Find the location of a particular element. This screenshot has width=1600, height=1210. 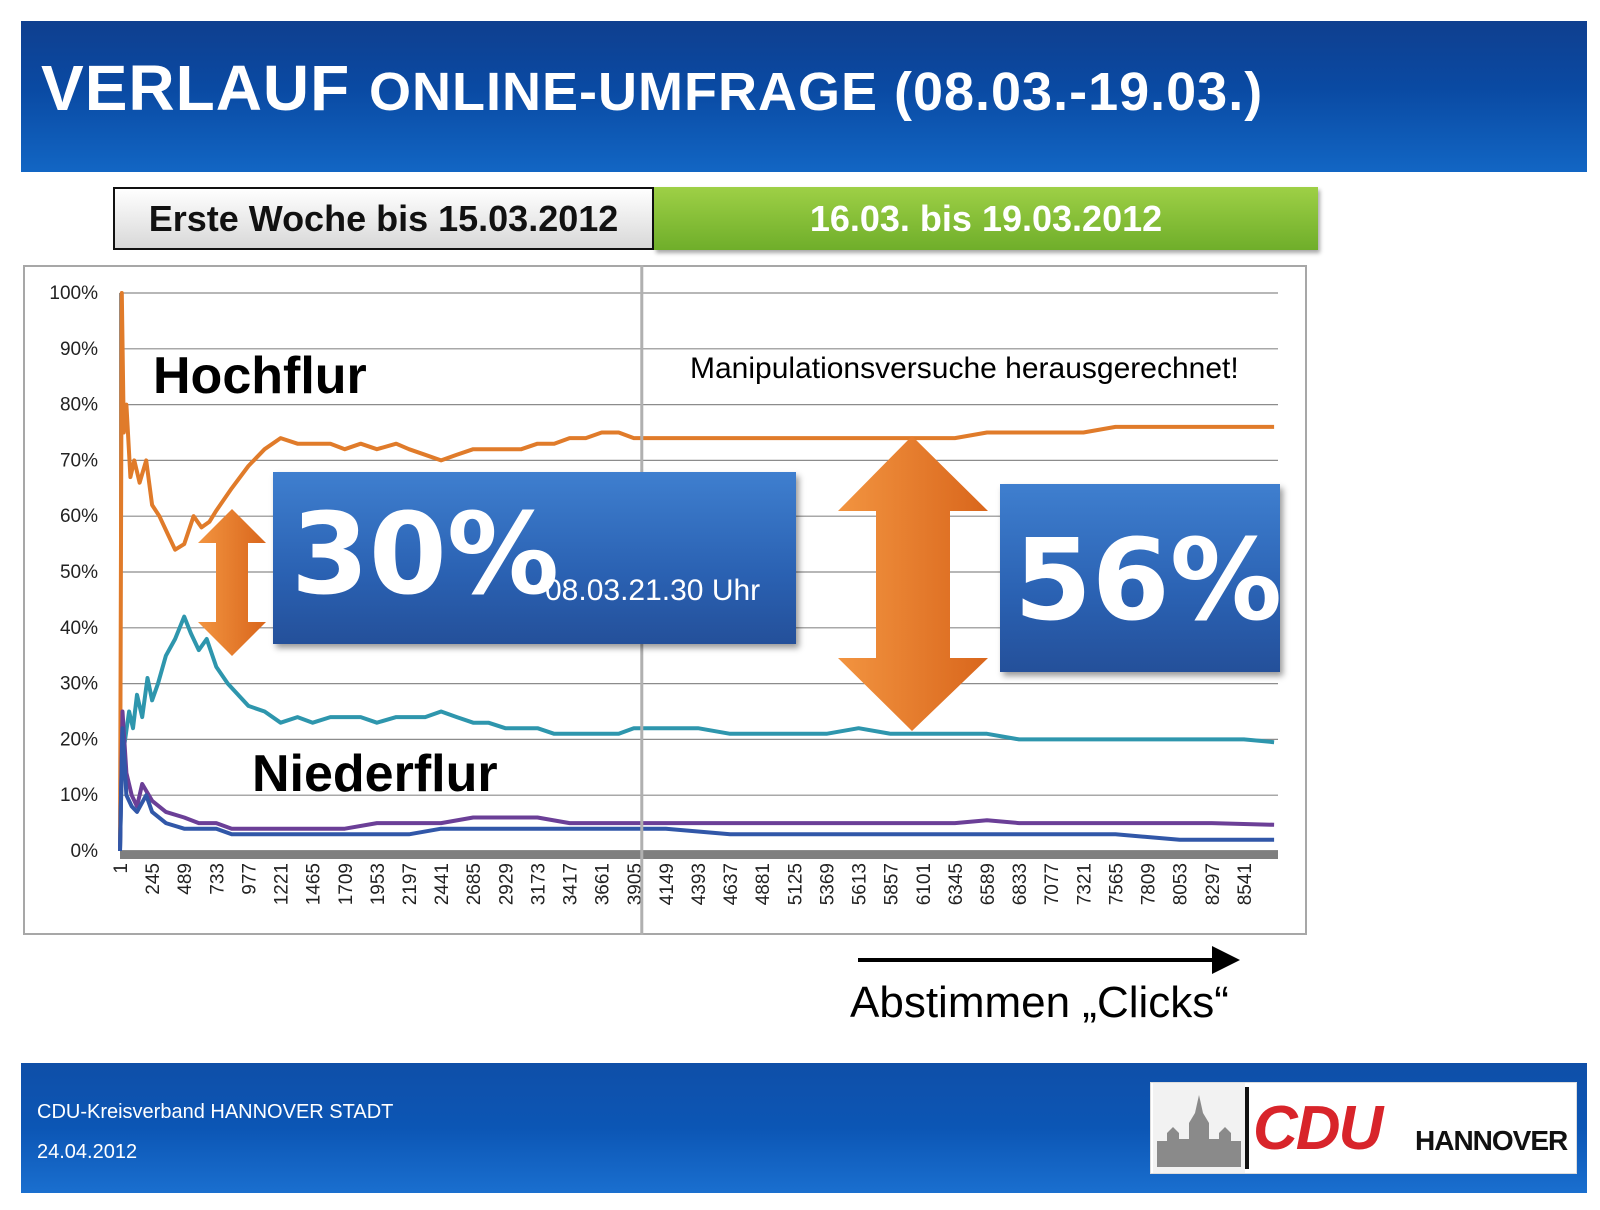

y-tick-label: 10% is located at coordinates (79, 795).